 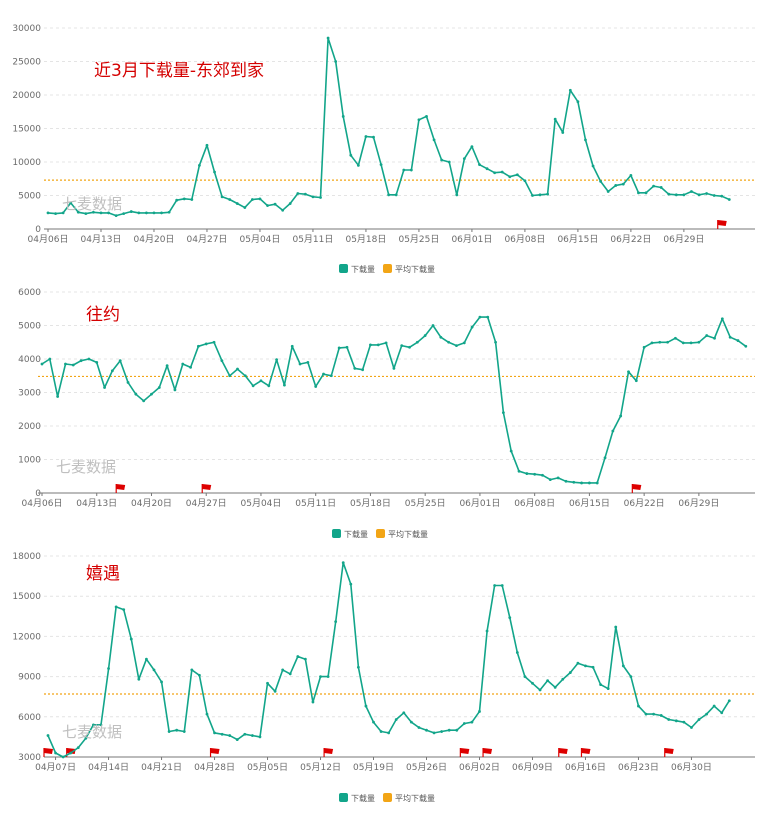 What do you see at coordinates (415, 269) in the screenshot?
I see `chart-1-legend-avg-label: 平均下载量` at bounding box center [415, 269].